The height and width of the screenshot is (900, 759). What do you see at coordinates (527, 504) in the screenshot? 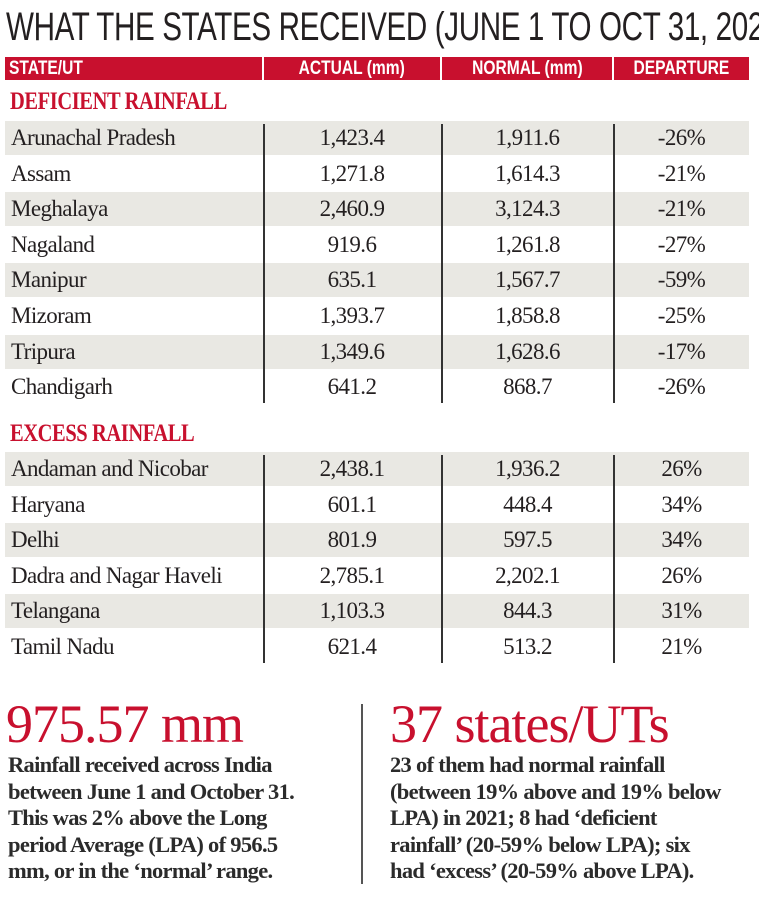
I see `cell-normal: 448.4` at bounding box center [527, 504].